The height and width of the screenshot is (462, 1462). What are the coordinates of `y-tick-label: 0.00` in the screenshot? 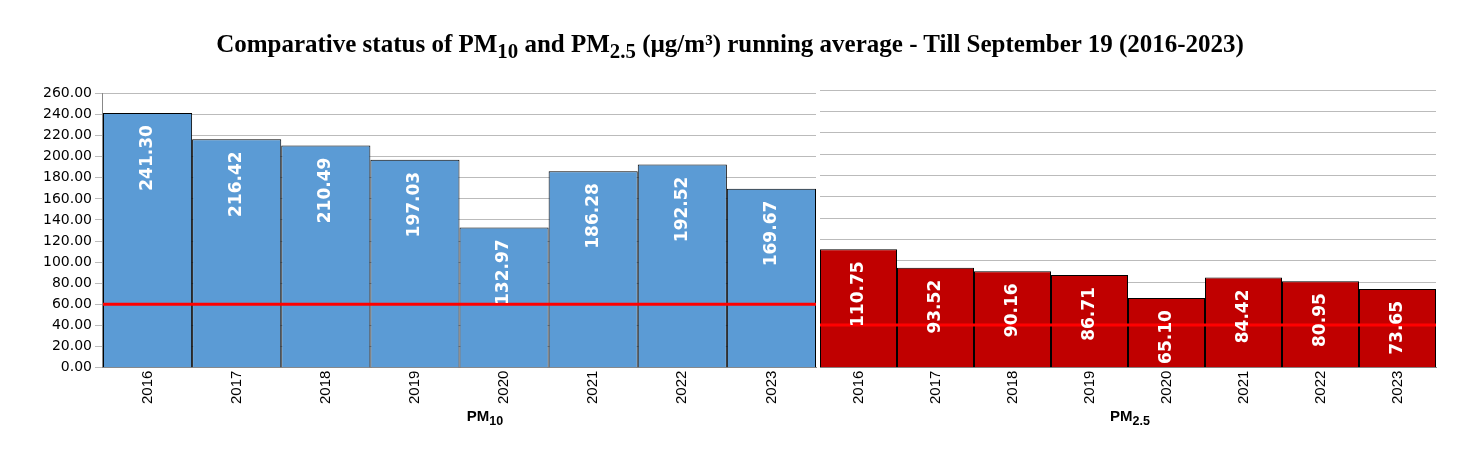 It's located at (76, 366).